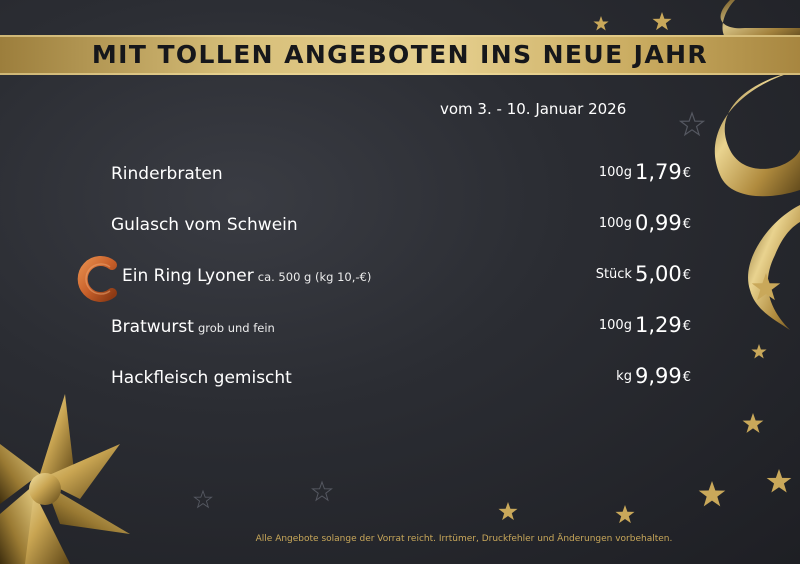 The image size is (800, 564). I want to click on item-price: 0,99, so click(658, 223).